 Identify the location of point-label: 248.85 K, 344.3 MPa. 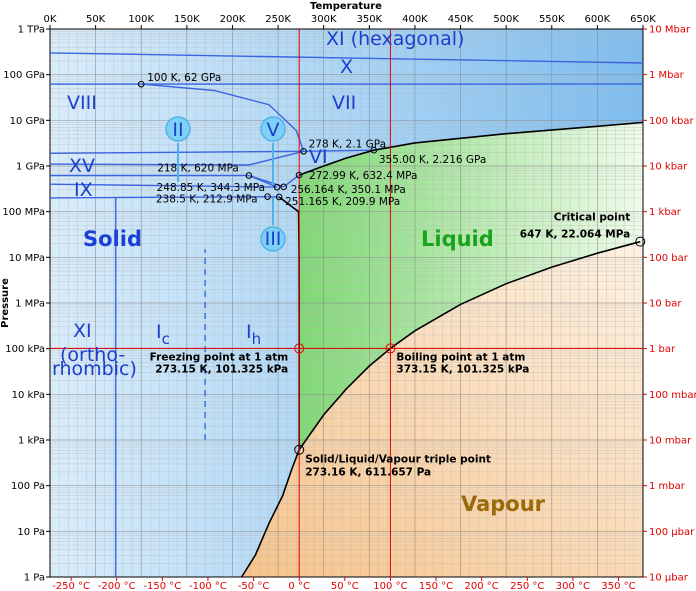
(211, 188).